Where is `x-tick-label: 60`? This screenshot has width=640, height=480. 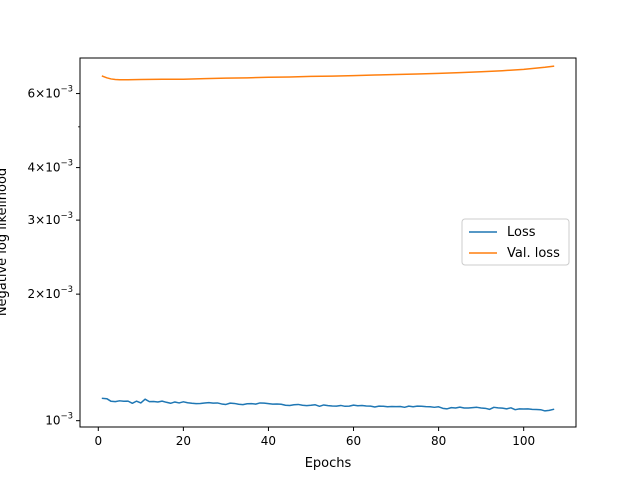
x-tick-label: 60 is located at coordinates (353, 441).